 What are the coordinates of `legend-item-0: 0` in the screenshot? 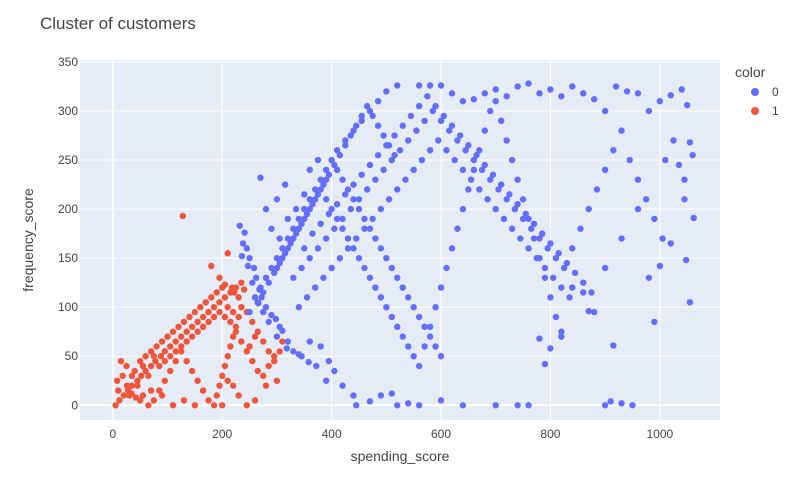 It's located at (765, 92).